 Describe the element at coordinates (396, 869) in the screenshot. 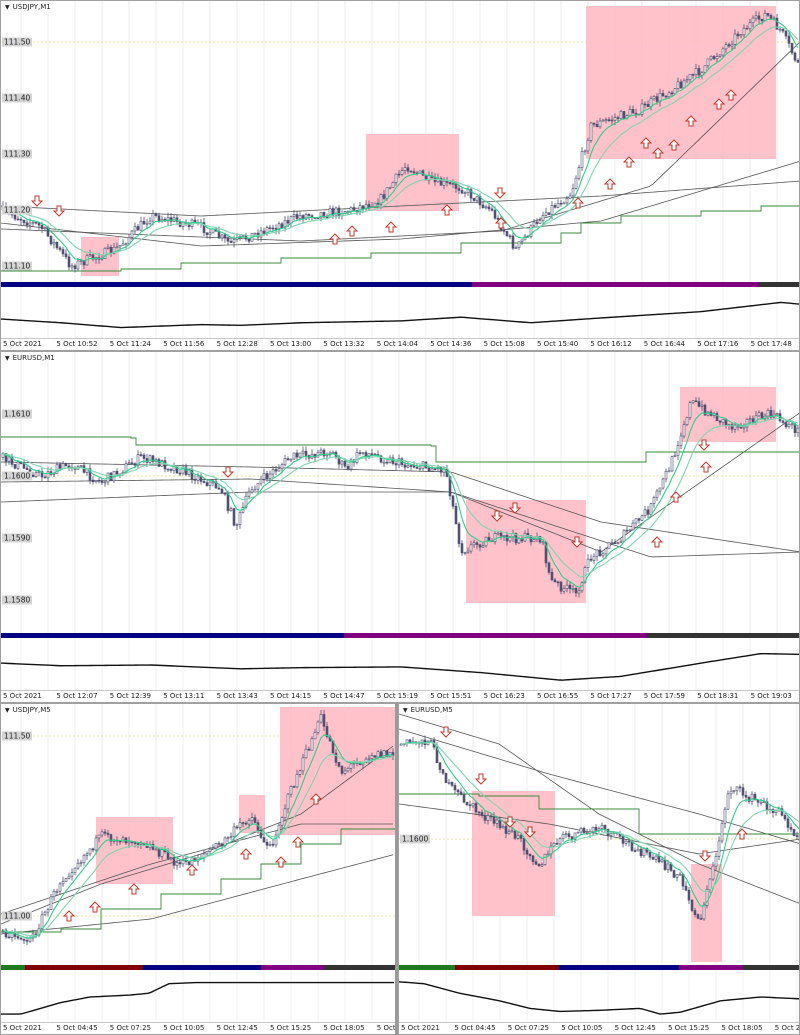

I see `window-splitter` at that location.